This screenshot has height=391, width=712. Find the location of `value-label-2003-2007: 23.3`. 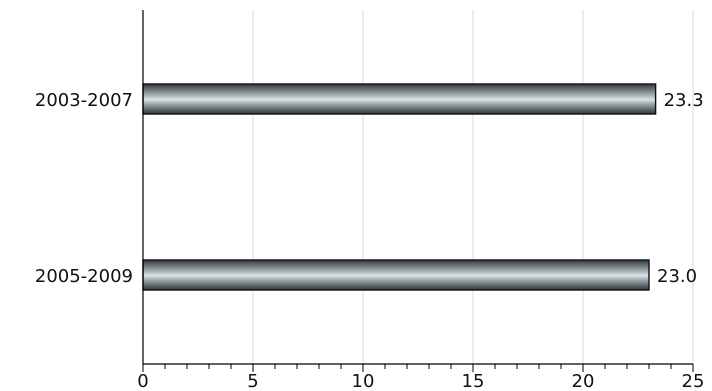

value-label-2003-2007: 23.3 is located at coordinates (684, 100).